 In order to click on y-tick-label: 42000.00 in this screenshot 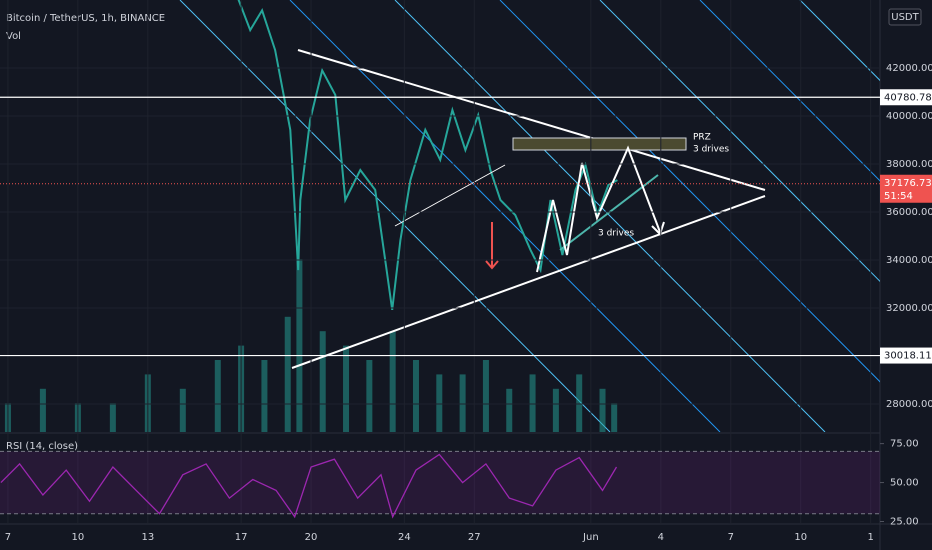, I will do `click(909, 68)`.